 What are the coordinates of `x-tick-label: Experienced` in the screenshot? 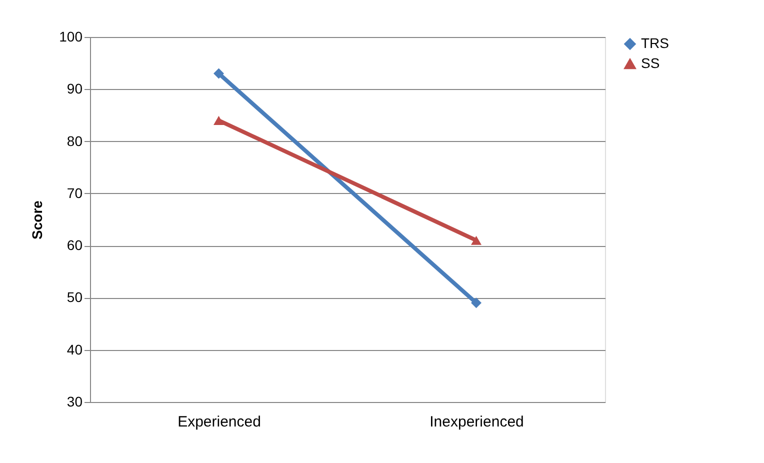 It's located at (219, 422).